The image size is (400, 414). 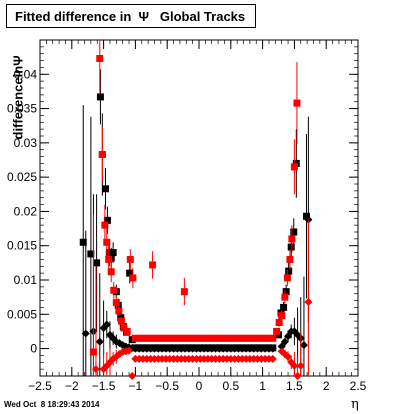 What do you see at coordinates (22, 314) in the screenshot?
I see `y-tick-label: 0.005` at bounding box center [22, 314].